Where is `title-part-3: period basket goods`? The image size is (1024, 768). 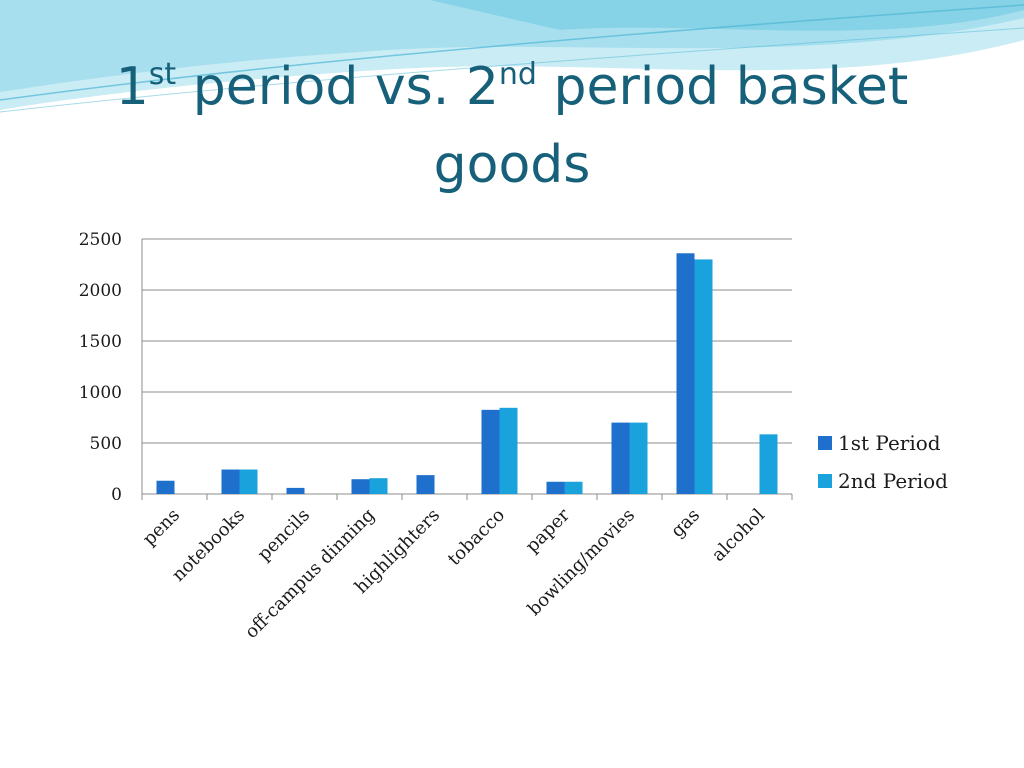
title-part-3: period basket goods is located at coordinates (671, 126).